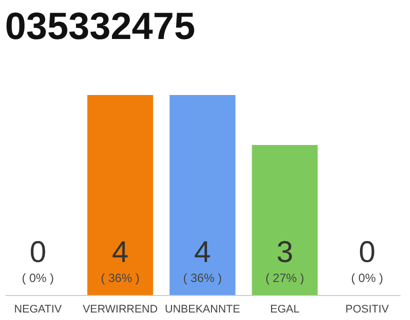  Describe the element at coordinates (367, 310) in the screenshot. I see `x-tick-label: POSITIV` at that location.